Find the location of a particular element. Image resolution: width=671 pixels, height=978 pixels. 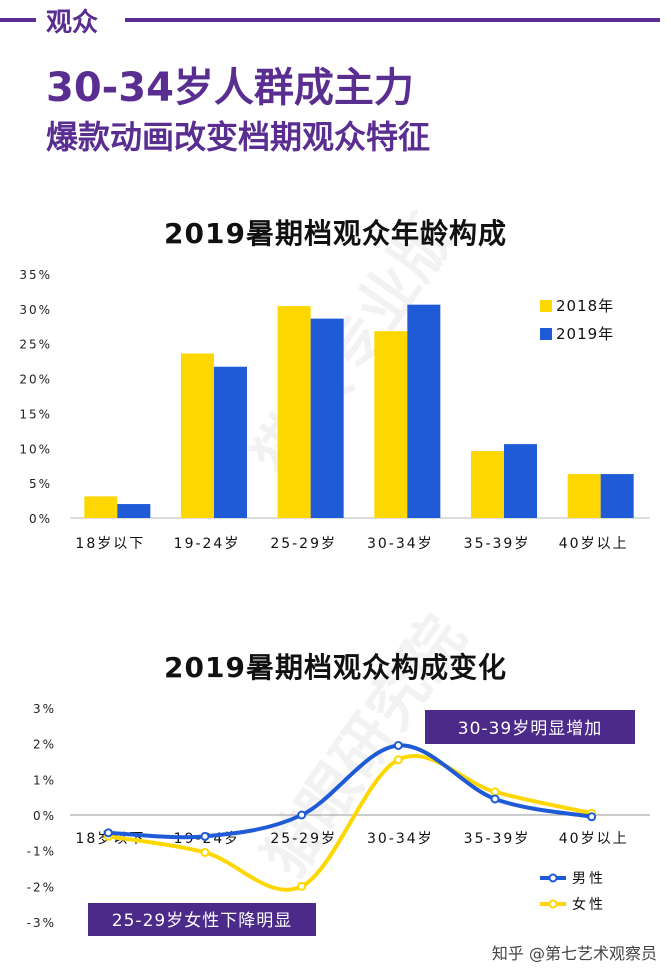

bar-x-tick-label: 35-39岁 is located at coordinates (497, 544).